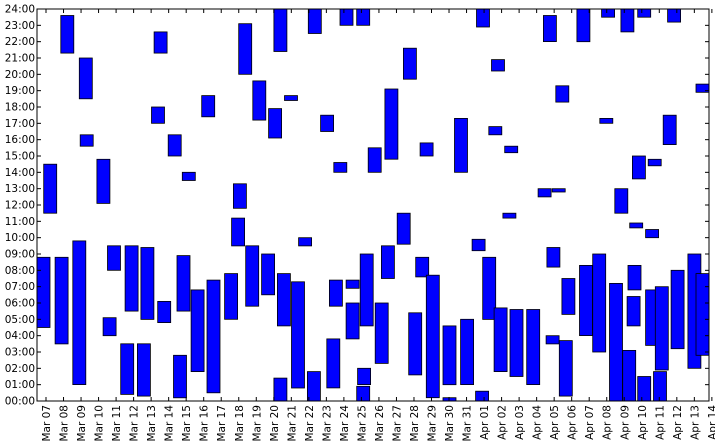  I want to click on x-tick-label: Mar 09, so click(82, 423).